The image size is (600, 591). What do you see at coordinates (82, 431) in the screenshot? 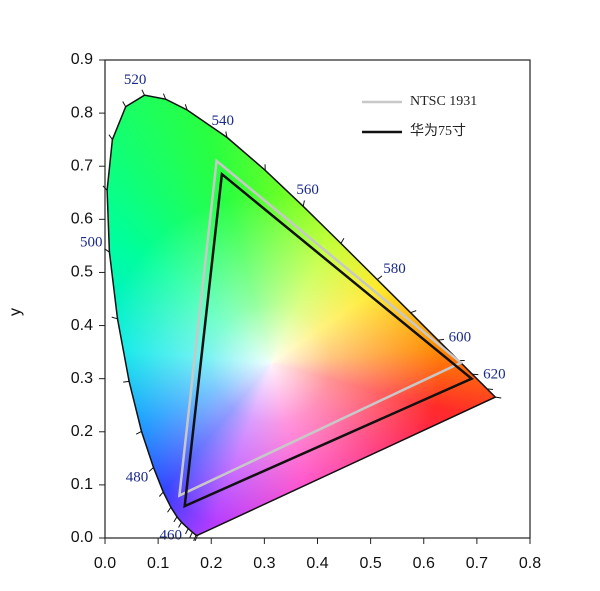
I see `y-tick-label: 0.2` at bounding box center [82, 431].